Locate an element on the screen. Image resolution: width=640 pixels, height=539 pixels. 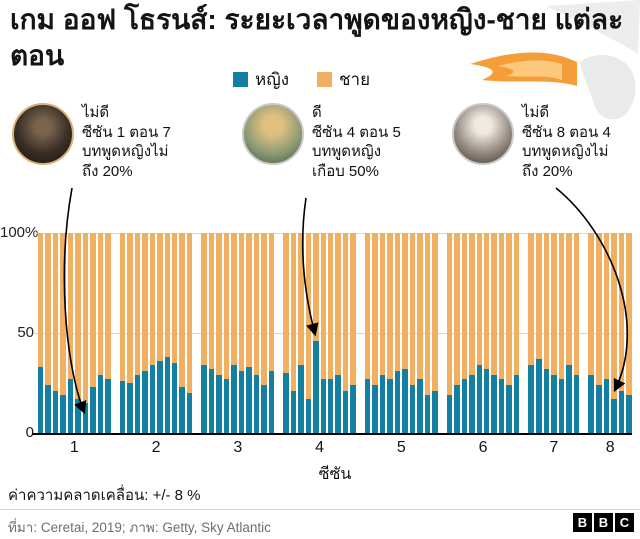
season-tick-label: 7 is located at coordinates (554, 447).